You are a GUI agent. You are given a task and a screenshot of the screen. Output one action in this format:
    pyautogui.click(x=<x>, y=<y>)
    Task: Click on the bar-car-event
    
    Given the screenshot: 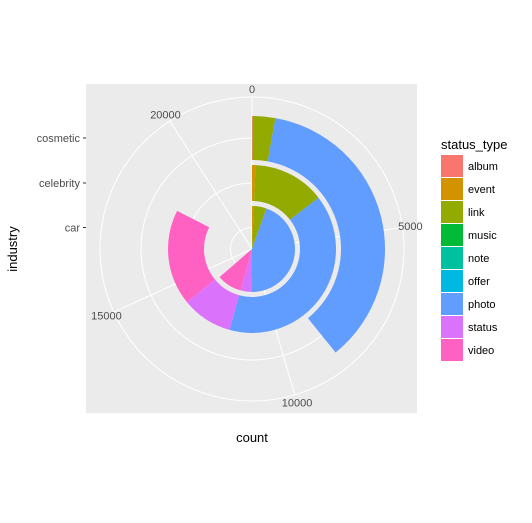 What is the action you would take?
    pyautogui.click(x=253, y=227)
    